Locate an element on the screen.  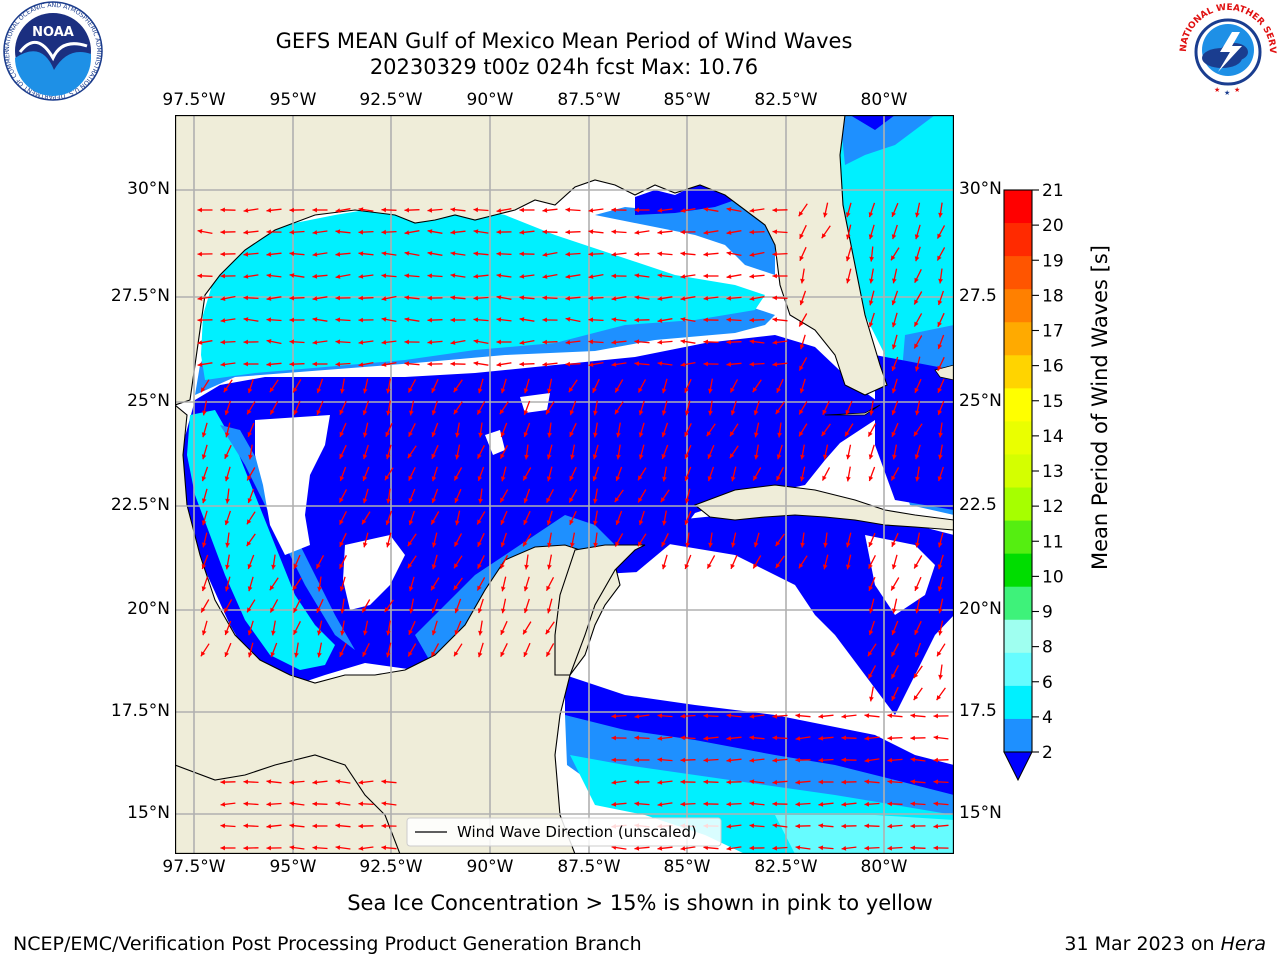
lon-label-top: 87.5°W is located at coordinates (589, 100).